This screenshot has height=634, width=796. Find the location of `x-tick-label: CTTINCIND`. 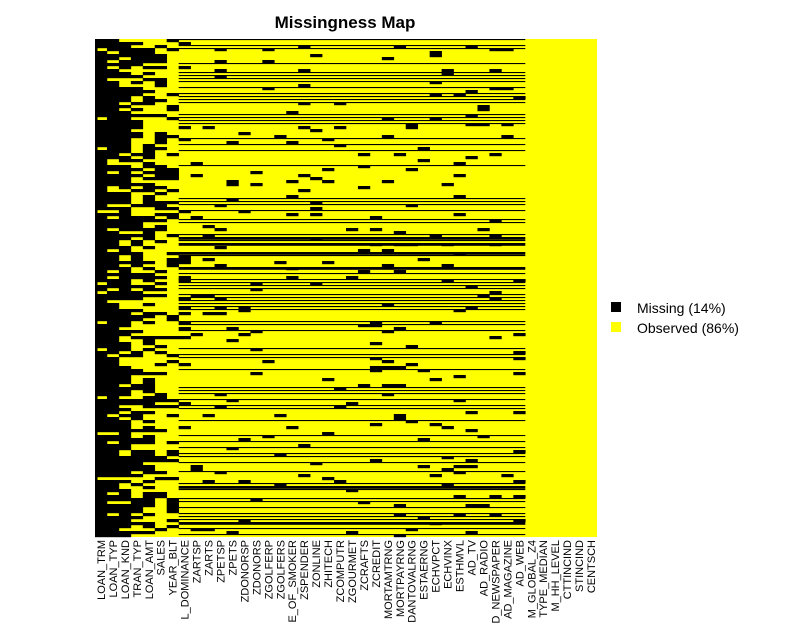

x-tick-label: CTTINCIND is located at coordinates (568, 569).